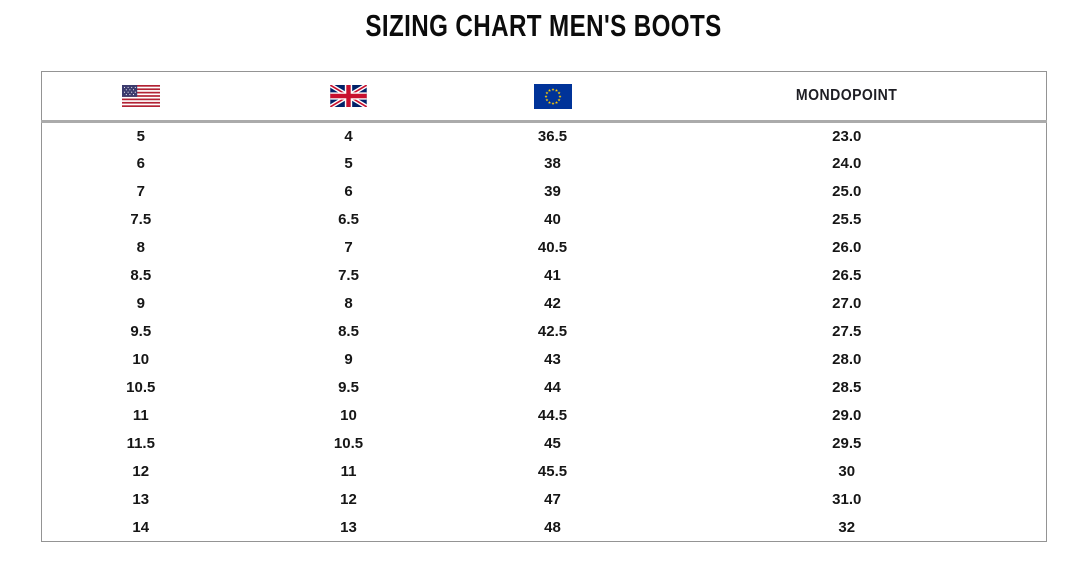  I want to click on table-row: 10 9 43 28.0, so click(544, 360).